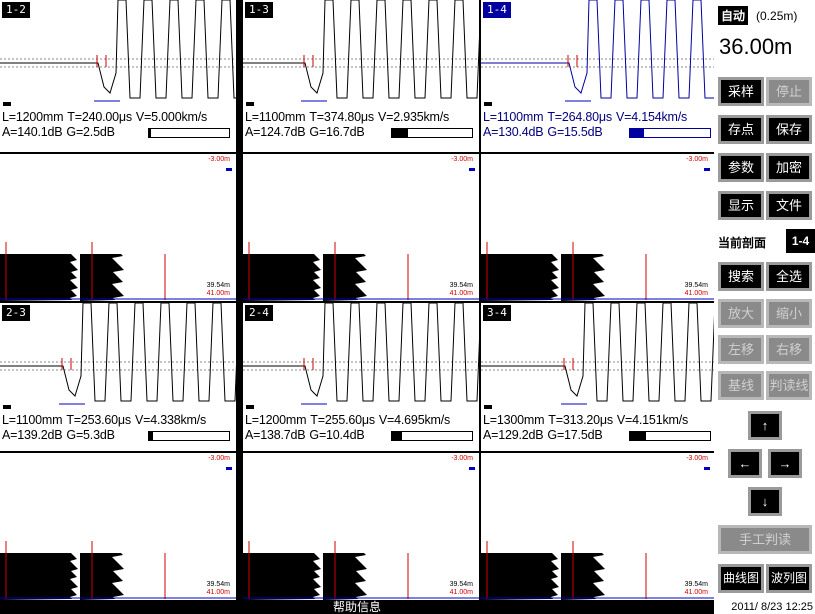 Image resolution: width=815 pixels, height=614 pixels. I want to click on params-button: 参数, so click(741, 167).